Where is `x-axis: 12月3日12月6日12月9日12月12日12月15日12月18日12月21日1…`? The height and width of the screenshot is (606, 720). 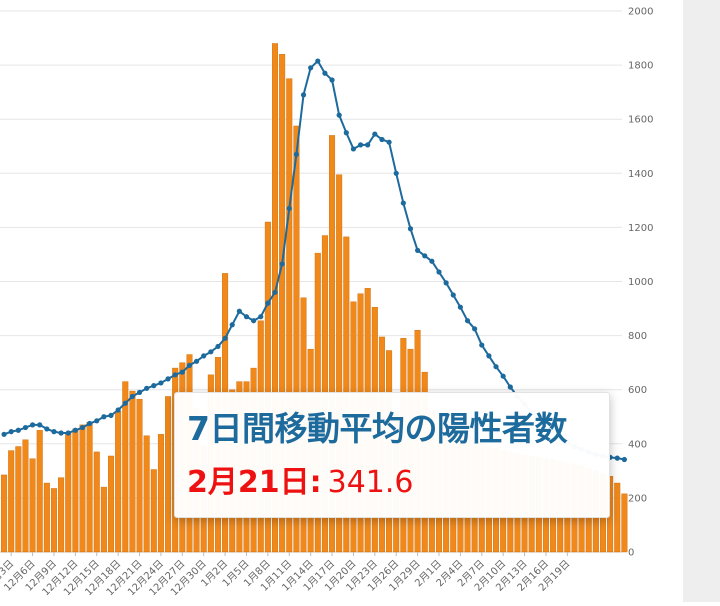 x-axis: 12月3日12月6日12月9日12月12日12月15日12月18日12月21日1… is located at coordinates (286, 575).